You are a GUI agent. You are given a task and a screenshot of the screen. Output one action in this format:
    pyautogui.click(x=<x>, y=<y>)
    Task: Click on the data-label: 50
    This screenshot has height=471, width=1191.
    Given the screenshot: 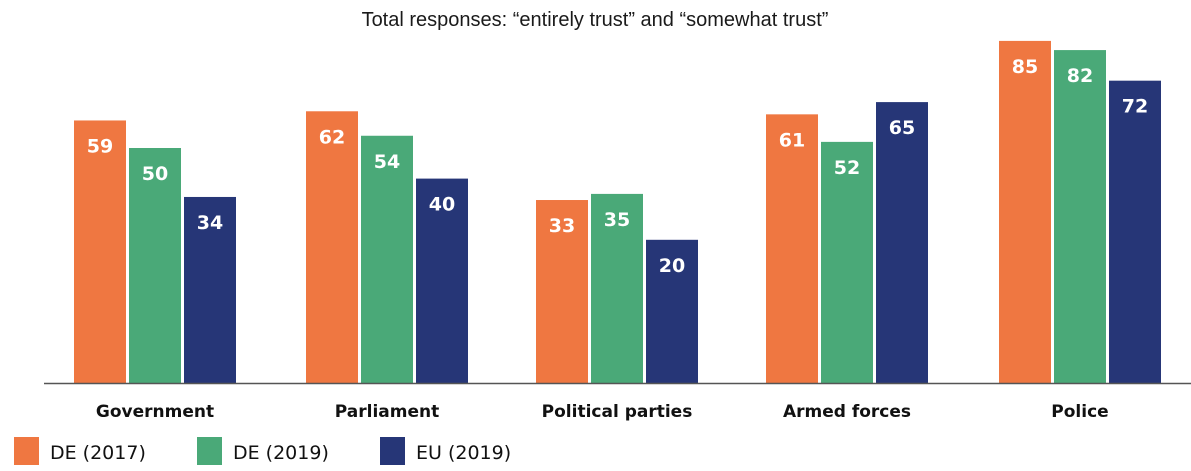 What is the action you would take?
    pyautogui.click(x=155, y=174)
    